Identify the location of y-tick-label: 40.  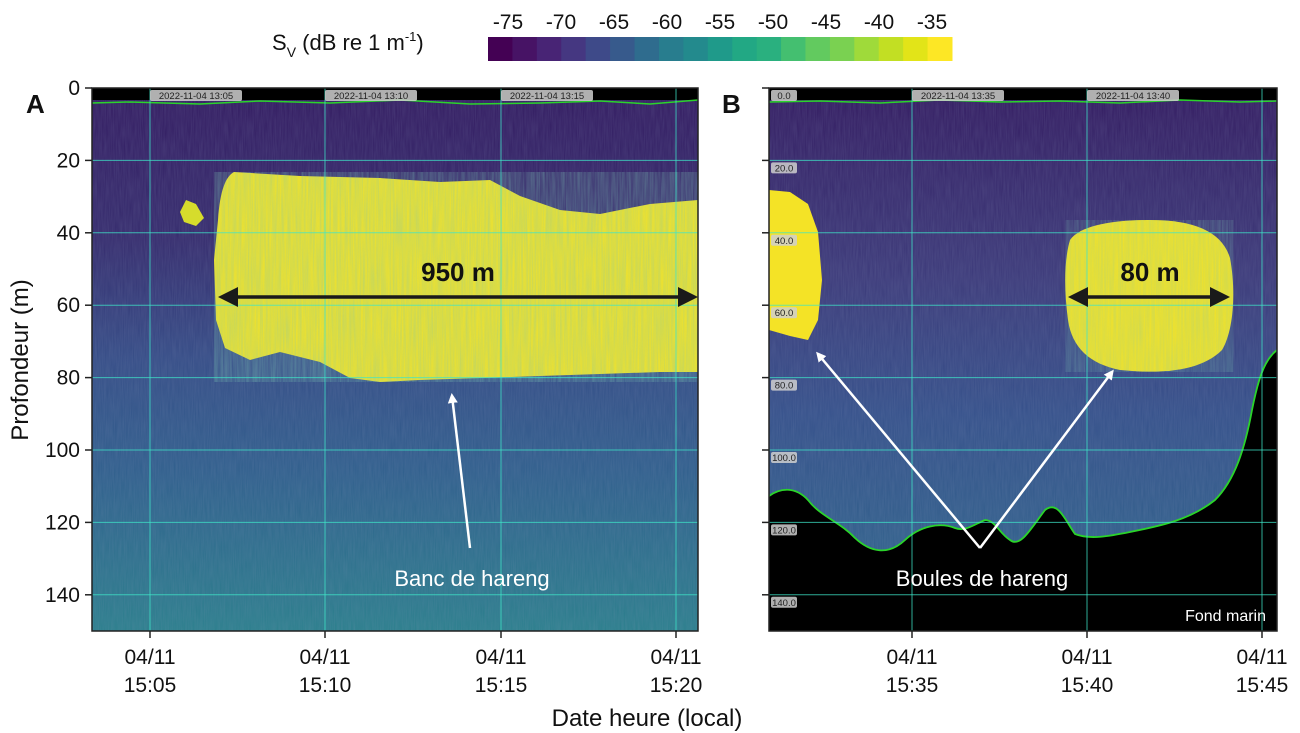
(68, 233).